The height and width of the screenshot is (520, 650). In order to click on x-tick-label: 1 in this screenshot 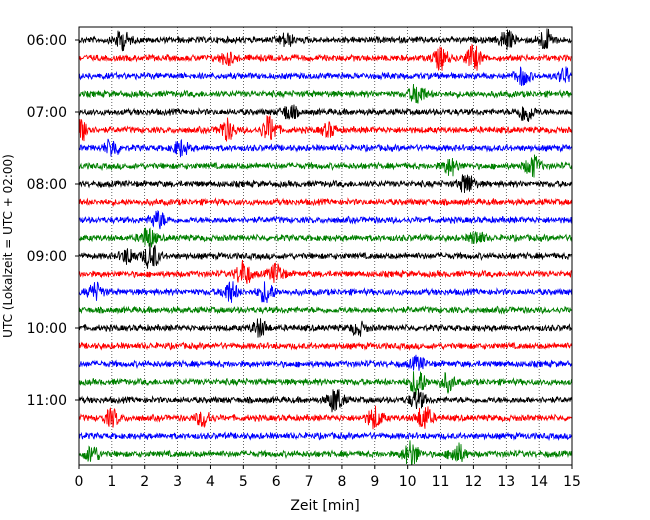, I will do `click(111, 482)`.